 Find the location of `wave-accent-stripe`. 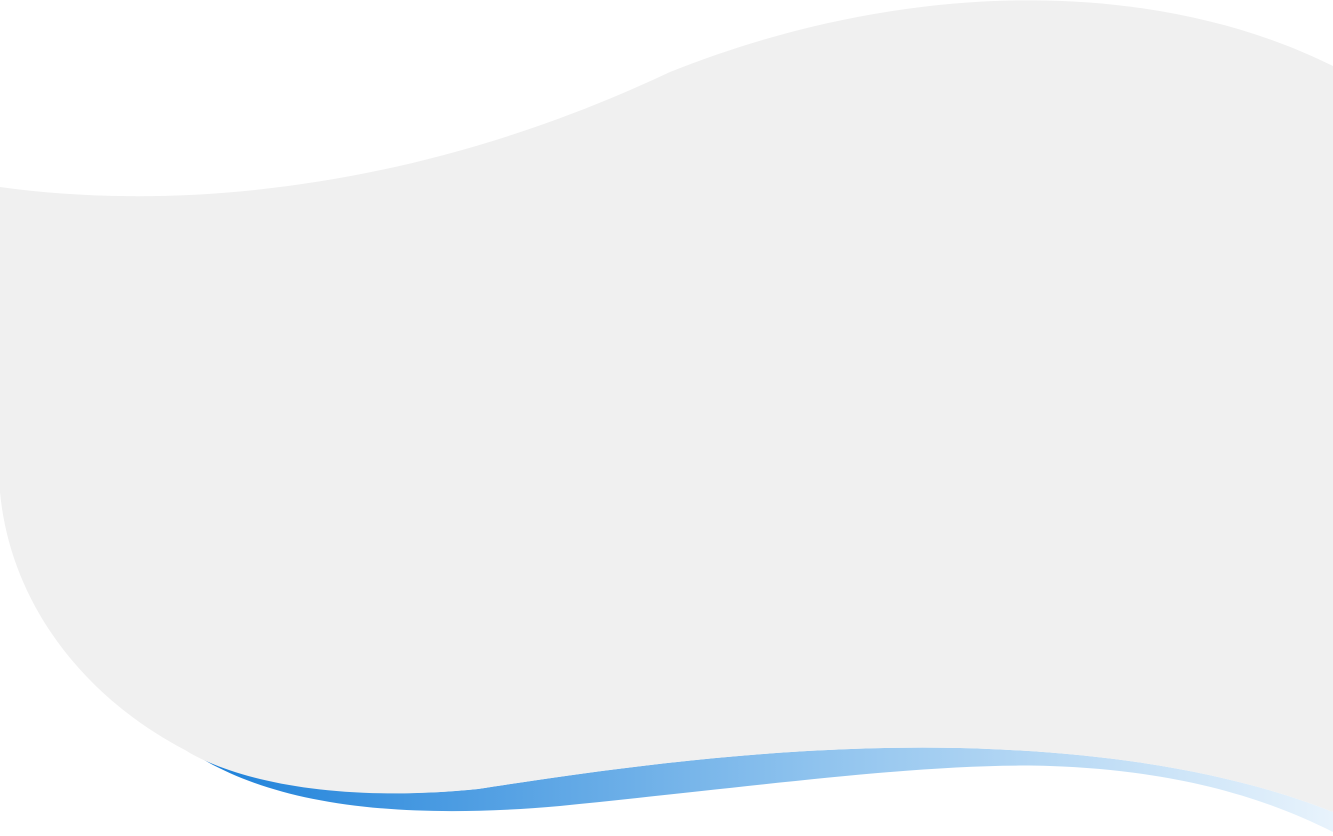

wave-accent-stripe is located at coordinates (759, 789).